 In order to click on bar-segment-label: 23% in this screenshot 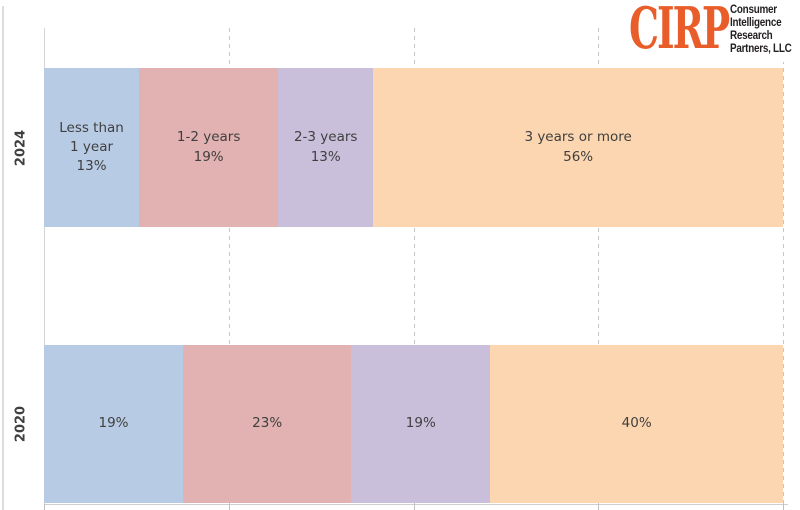, I will do `click(267, 423)`.